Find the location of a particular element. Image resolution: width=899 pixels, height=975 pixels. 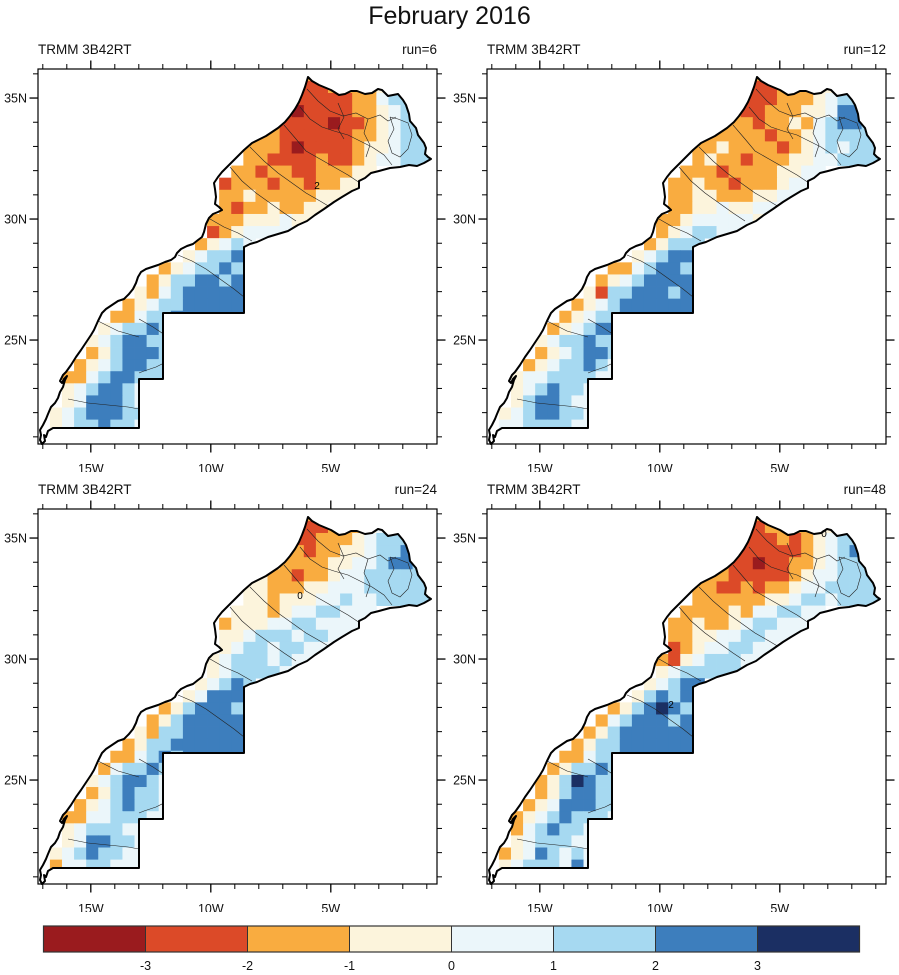

colorbar-tick-label: 3 is located at coordinates (757, 966).